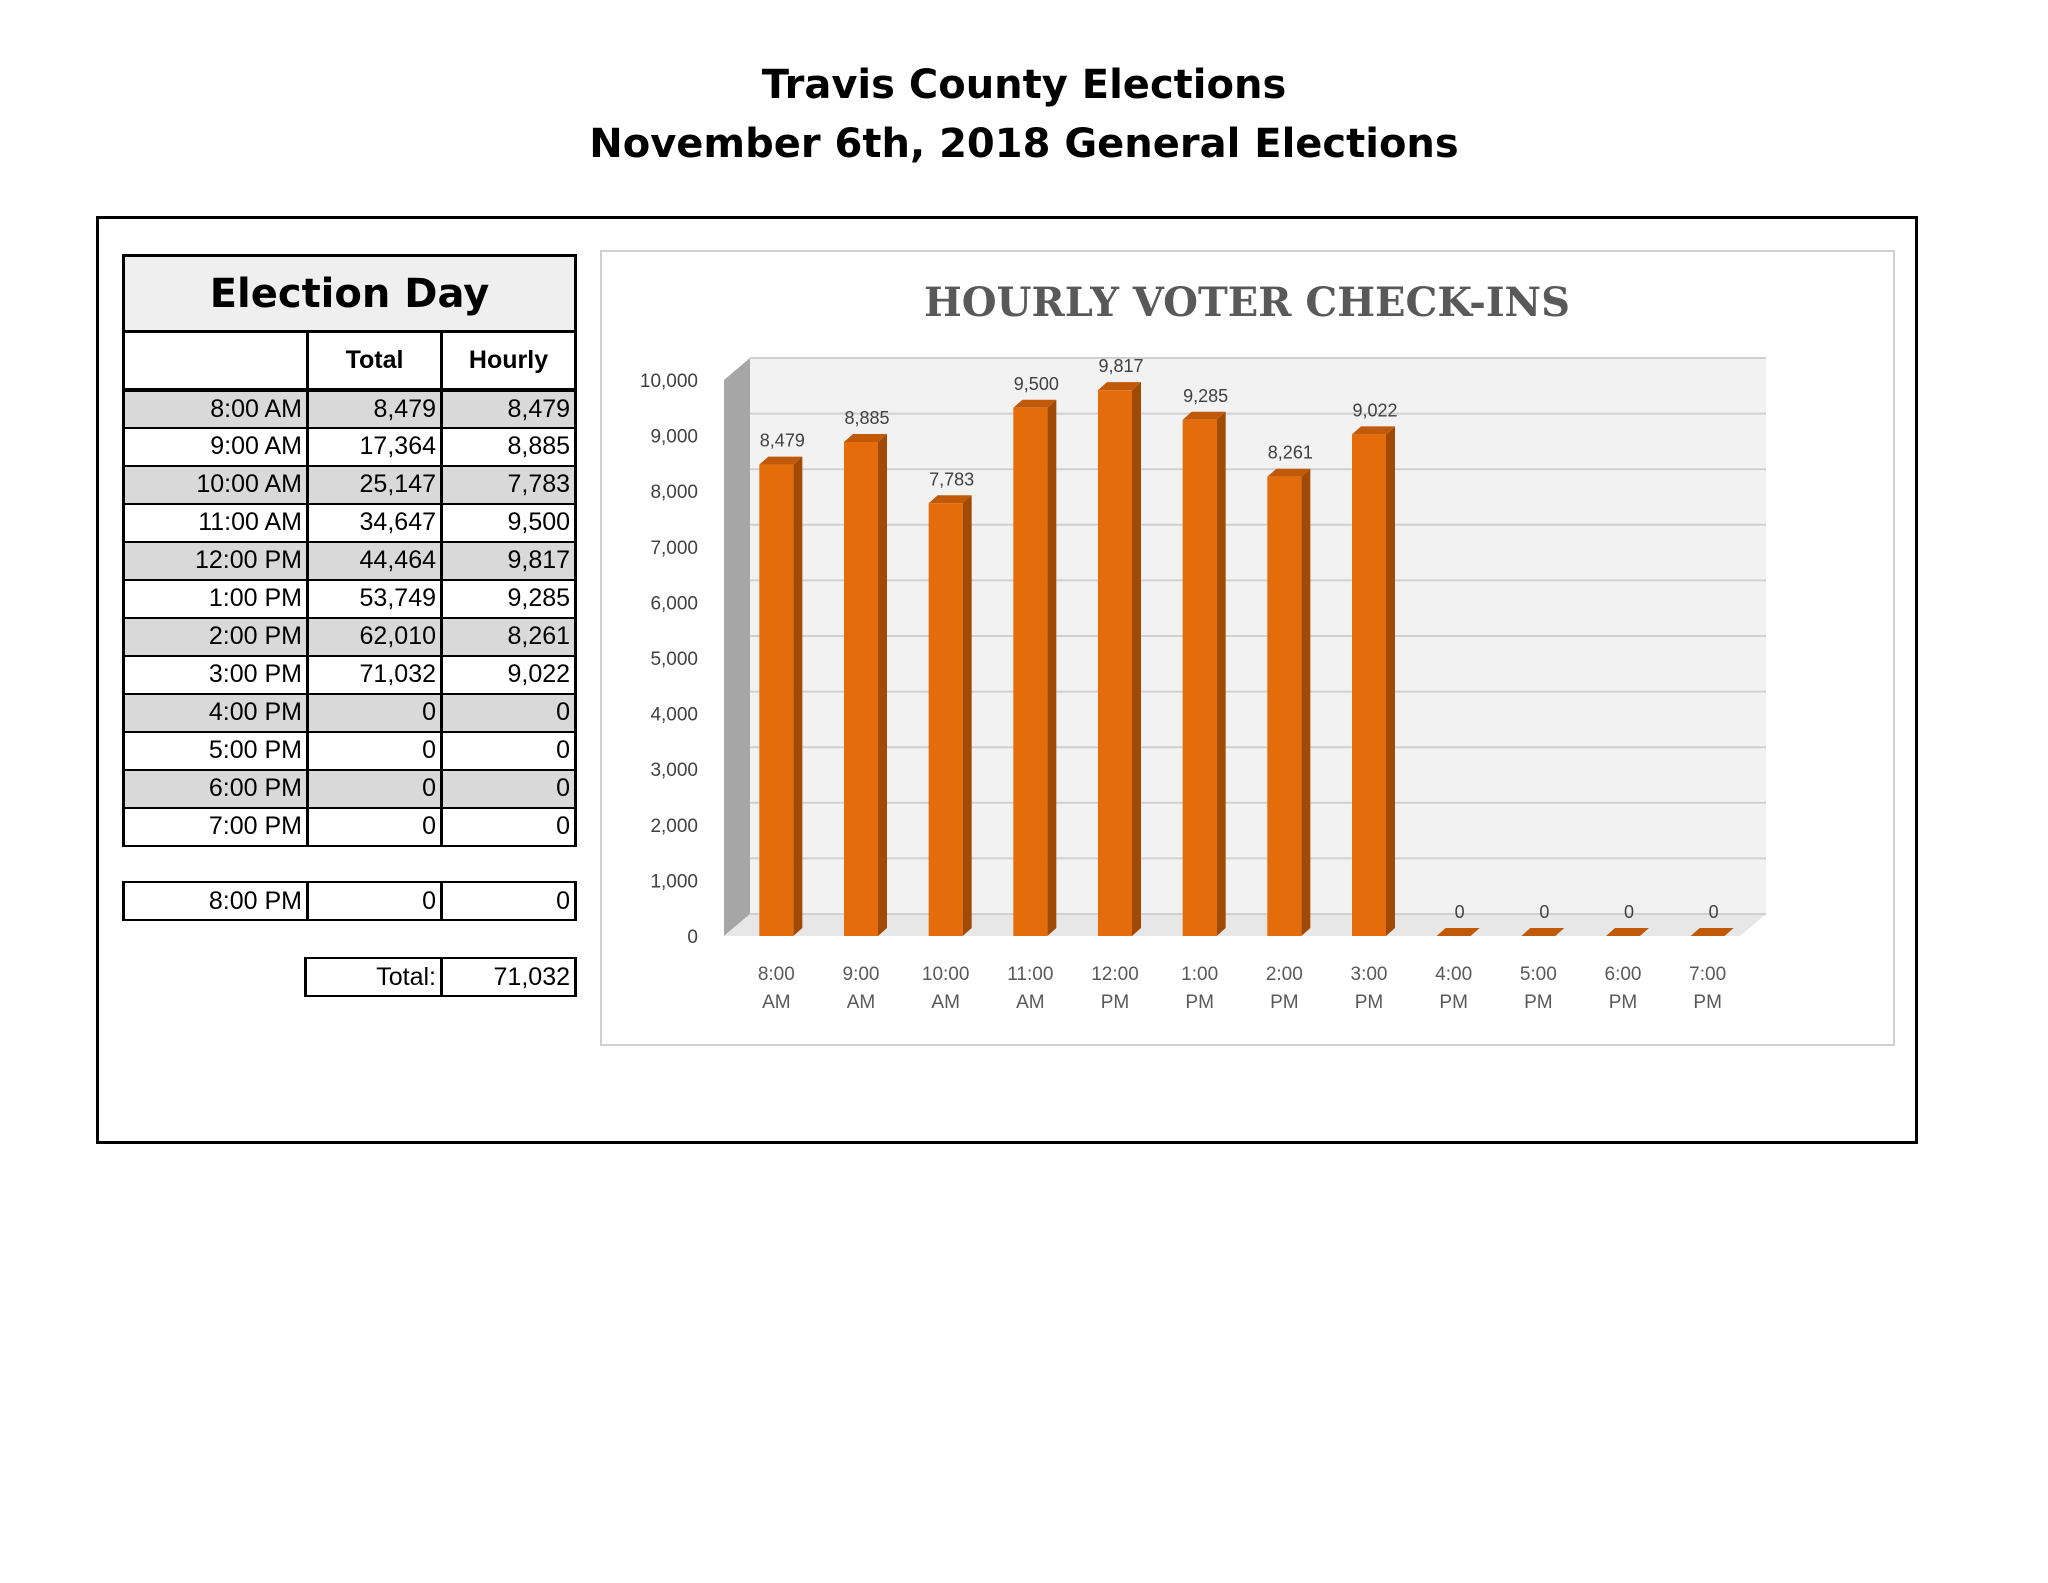 Image resolution: width=2048 pixels, height=1583 pixels. I want to click on y-tick-label: 7,000, so click(674, 548).